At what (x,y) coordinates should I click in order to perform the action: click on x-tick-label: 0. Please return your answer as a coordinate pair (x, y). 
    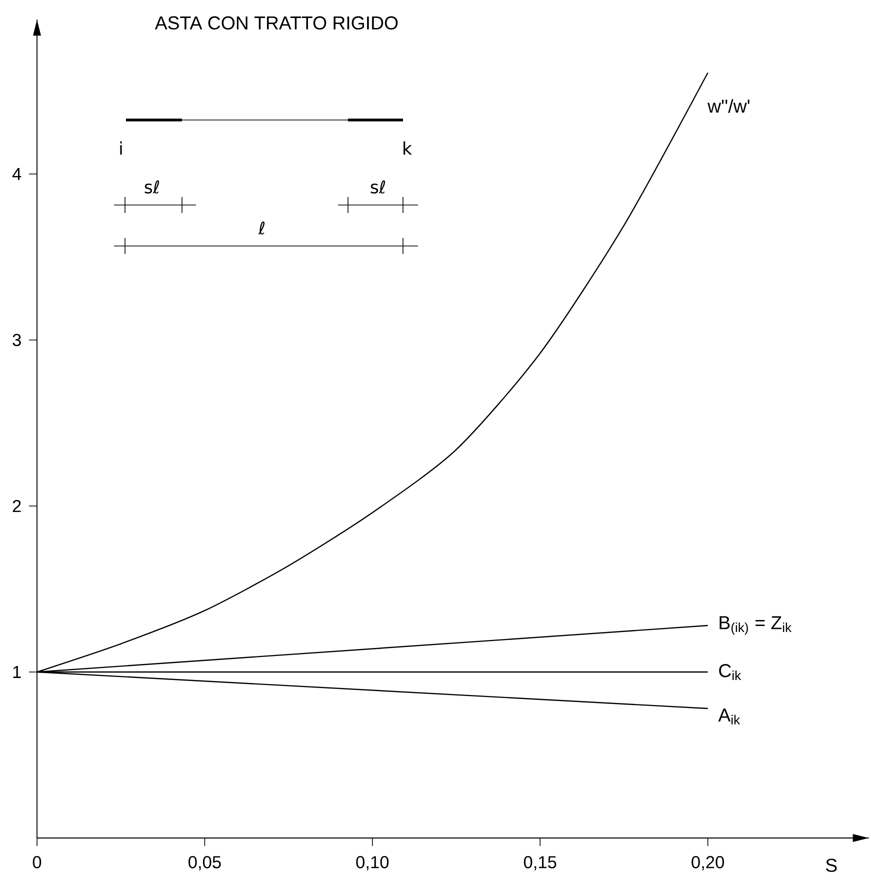
    Looking at the image, I should click on (37, 862).